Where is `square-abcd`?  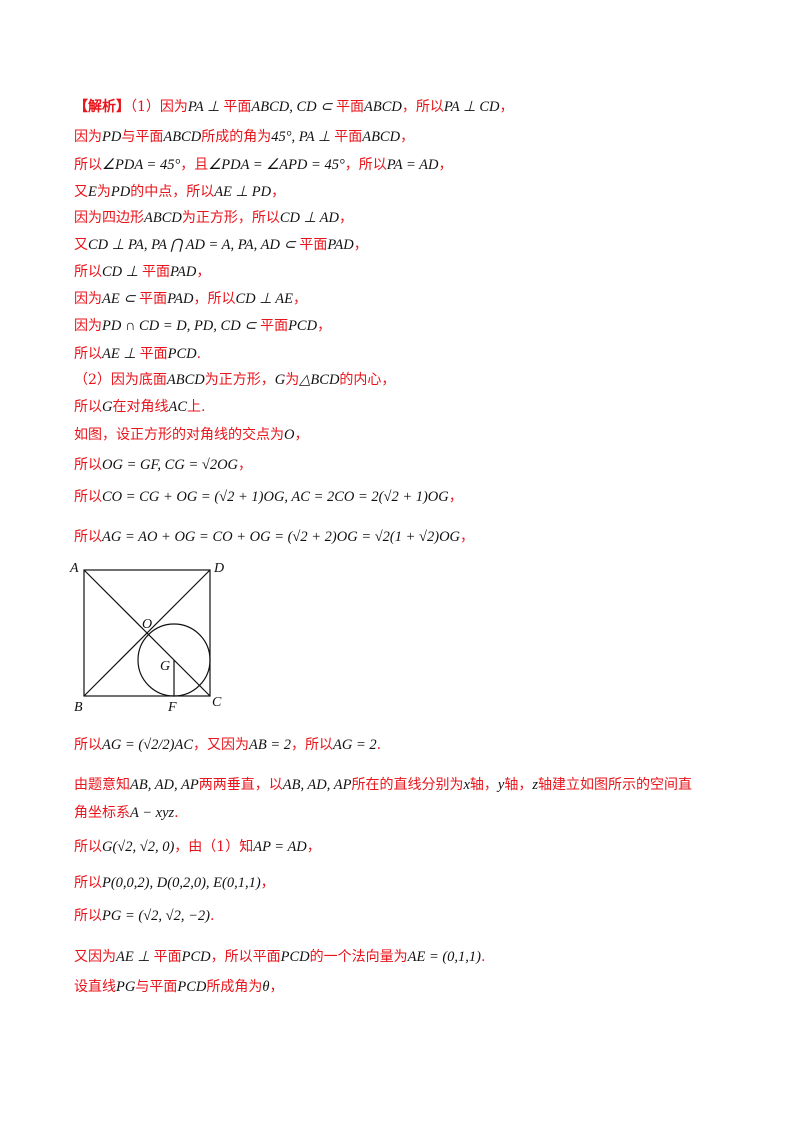 square-abcd is located at coordinates (147, 633).